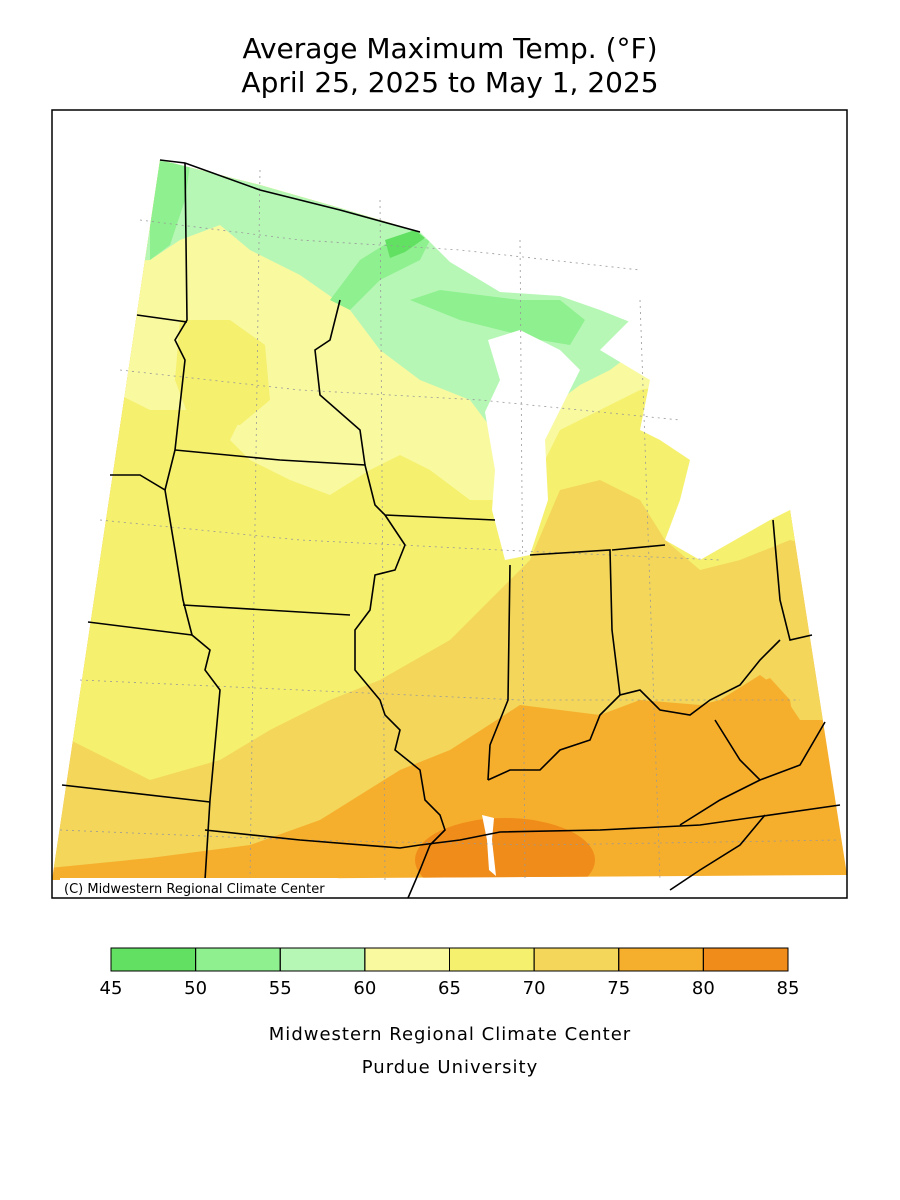 The width and height of the screenshot is (900, 1200). Describe the element at coordinates (449, 82) in the screenshot. I see `map-subtitle: April 25, 2025 to May 1, 2025` at that location.